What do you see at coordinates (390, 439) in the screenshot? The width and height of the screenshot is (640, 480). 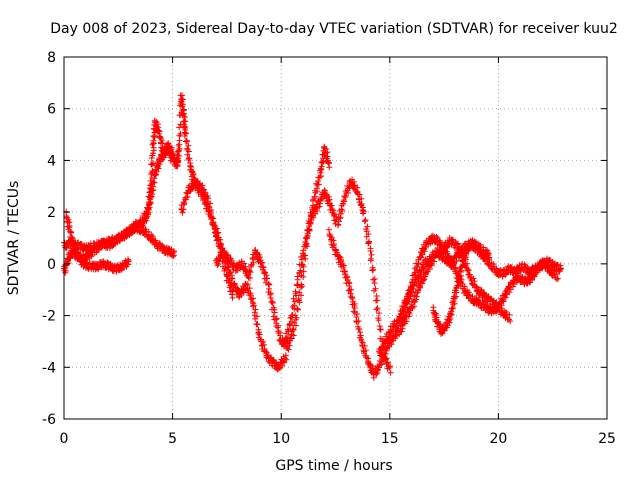 I see `x-tick-label: 15` at bounding box center [390, 439].